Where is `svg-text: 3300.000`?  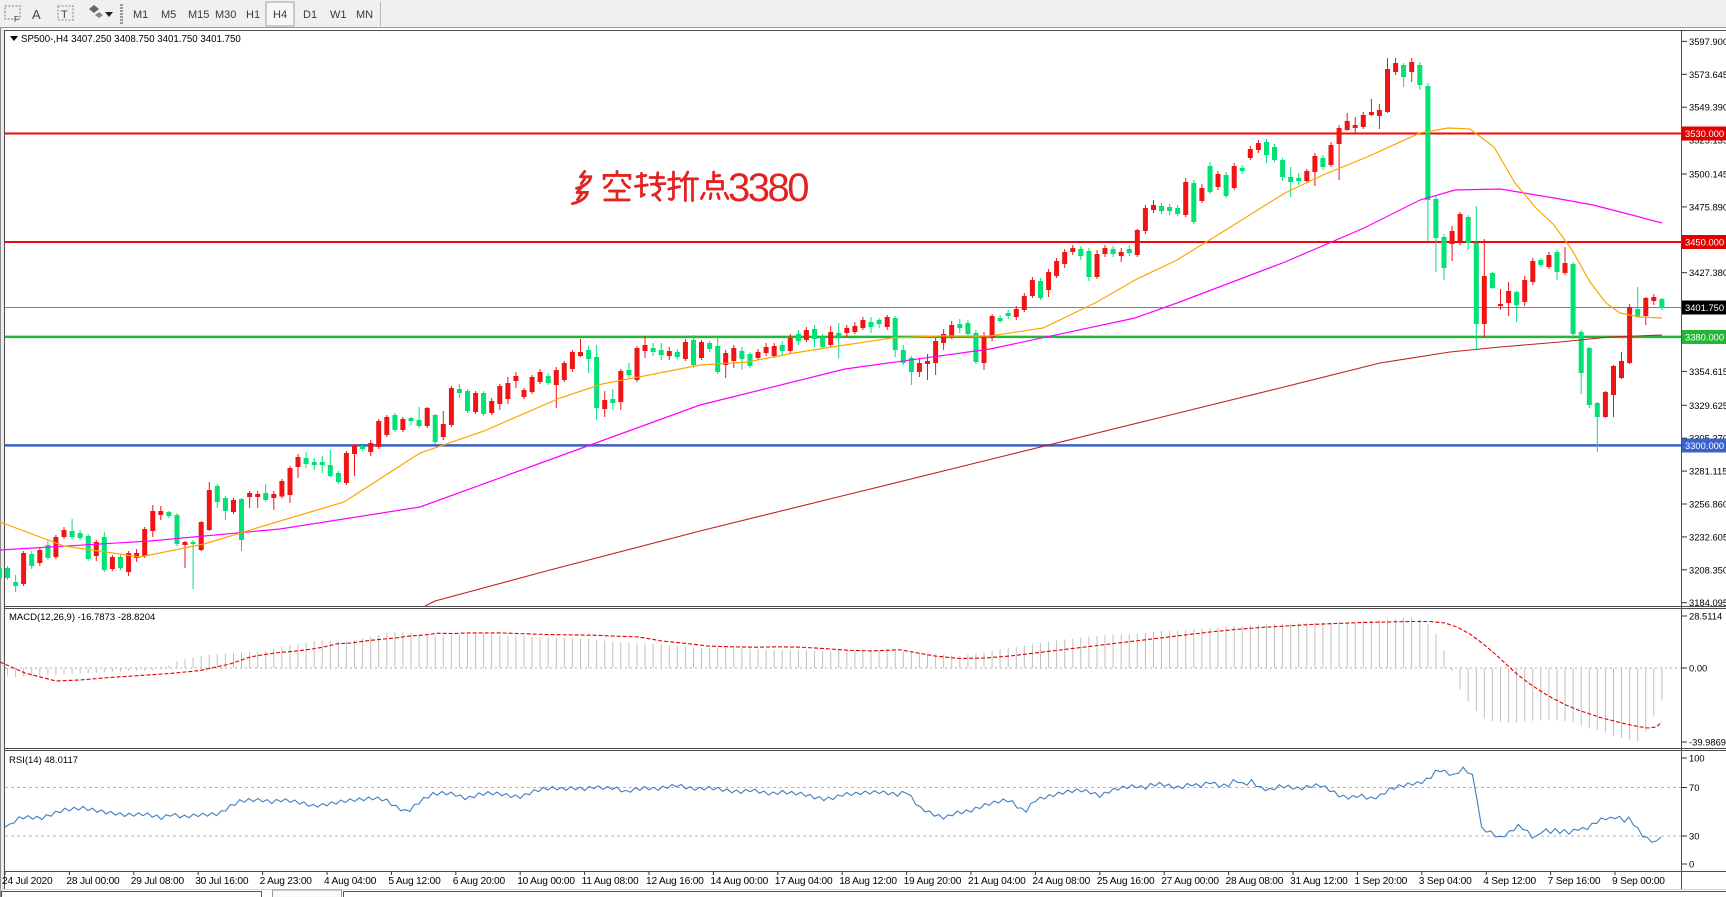
svg-text: 3300.000 is located at coordinates (1704, 445).